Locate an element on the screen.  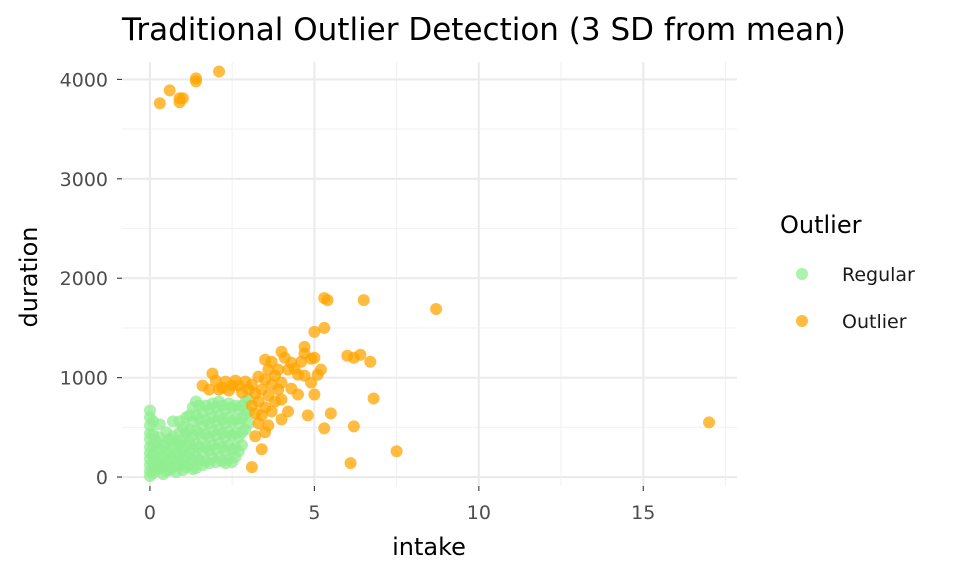
y-axis-title: duration is located at coordinates (29, 277).